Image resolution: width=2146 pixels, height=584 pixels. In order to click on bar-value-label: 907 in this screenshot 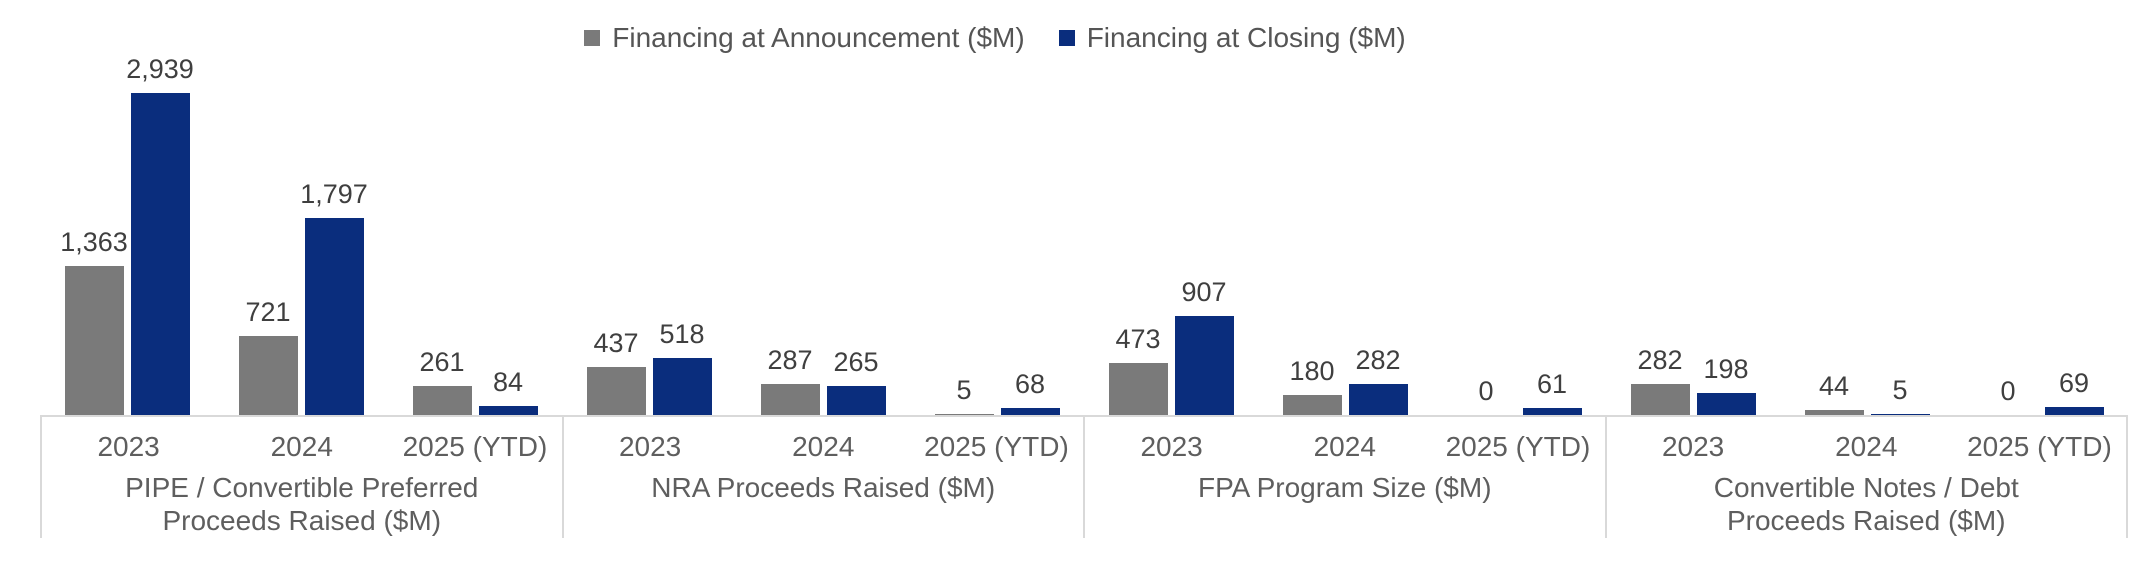, I will do `click(1204, 291)`.